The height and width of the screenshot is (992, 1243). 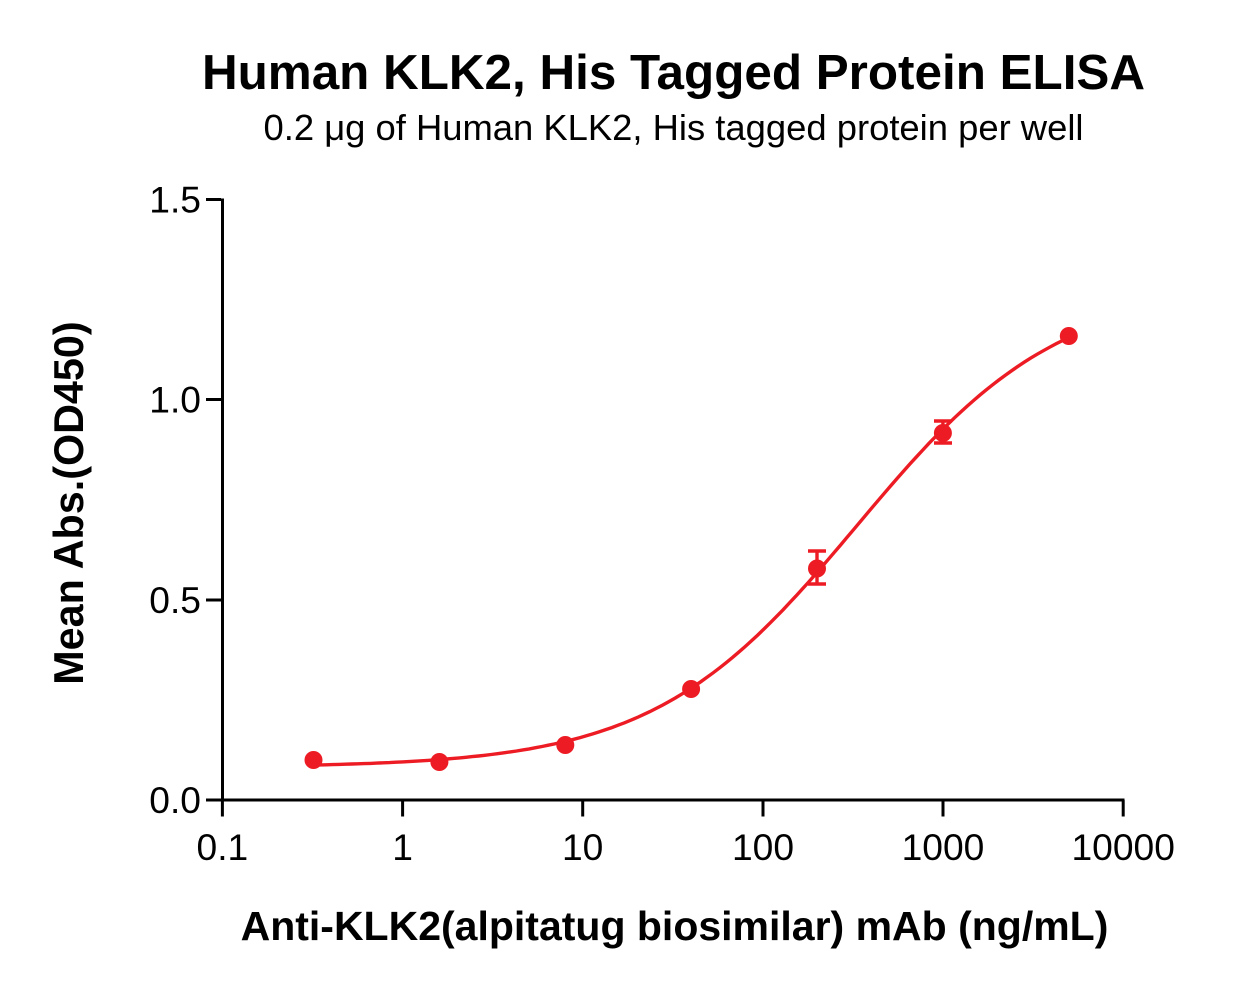 What do you see at coordinates (175, 800) in the screenshot?
I see `svg-text: 0.0` at bounding box center [175, 800].